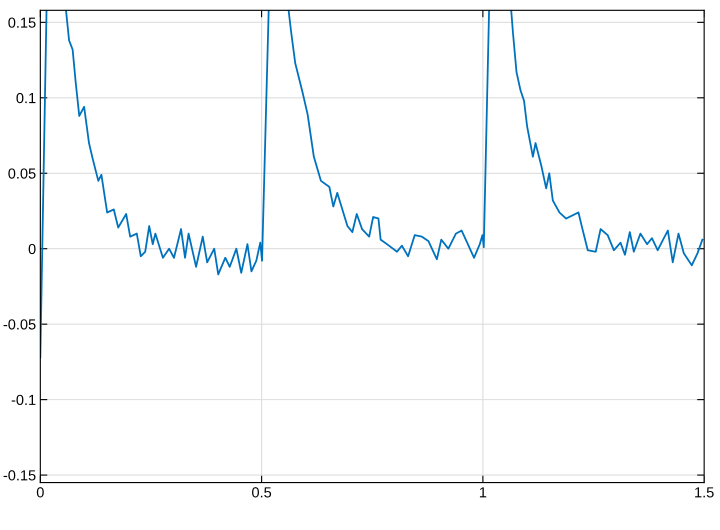  I want to click on y-tick-label: 0.1, so click(26, 98).